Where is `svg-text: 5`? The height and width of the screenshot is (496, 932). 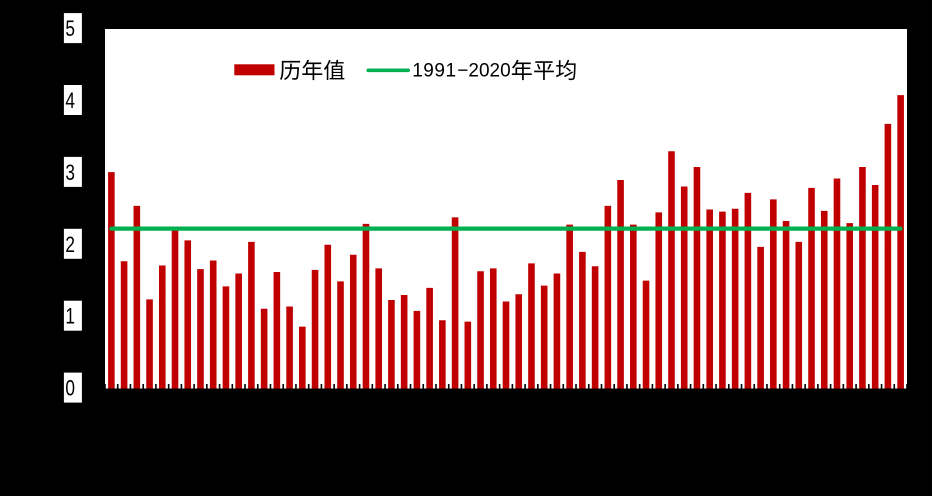
svg-text: 5 is located at coordinates (70, 28).